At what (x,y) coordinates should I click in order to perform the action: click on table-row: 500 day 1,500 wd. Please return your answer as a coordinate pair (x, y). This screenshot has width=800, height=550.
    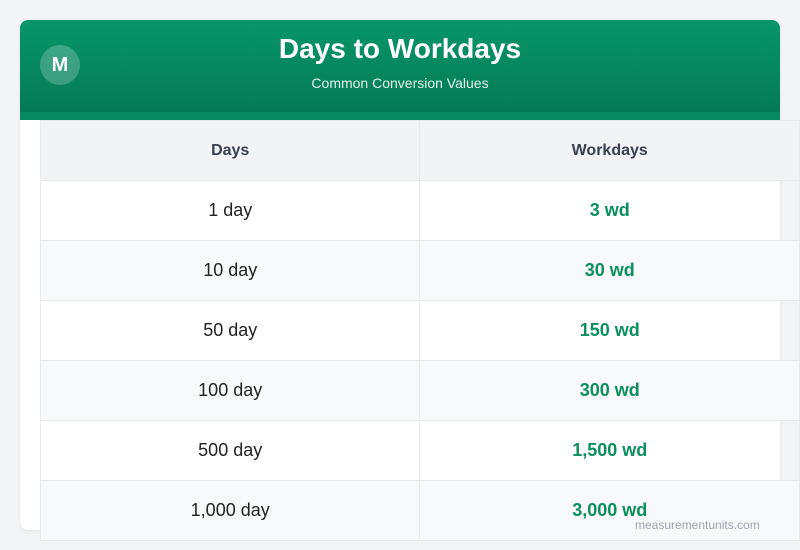
    Looking at the image, I should click on (419, 450).